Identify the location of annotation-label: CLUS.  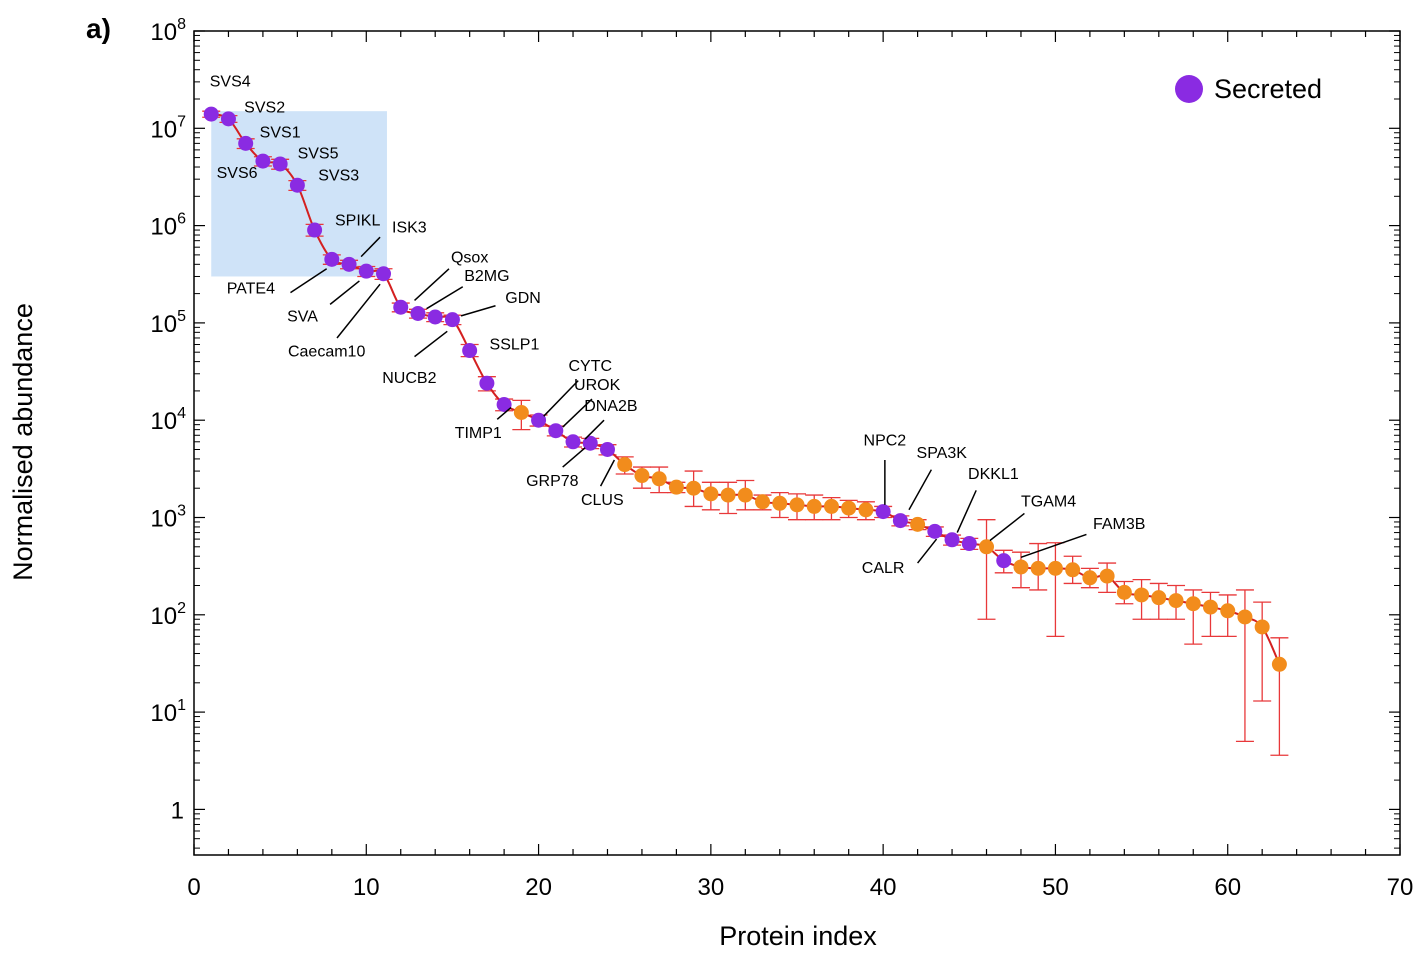
(602, 500).